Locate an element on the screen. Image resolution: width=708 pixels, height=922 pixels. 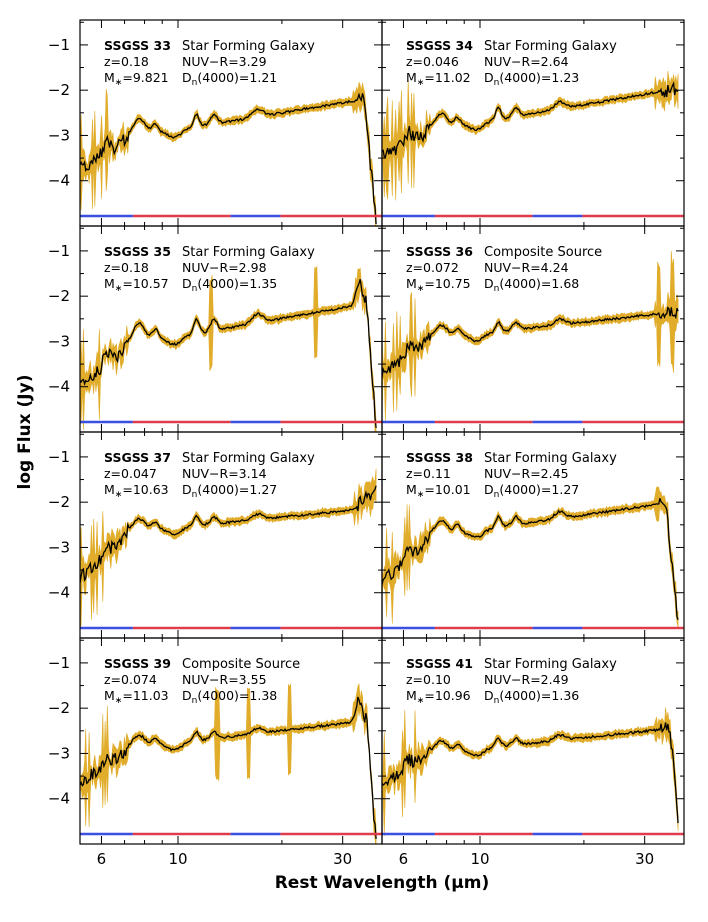
panel-redshift: z=0.072 is located at coordinates (432, 267).